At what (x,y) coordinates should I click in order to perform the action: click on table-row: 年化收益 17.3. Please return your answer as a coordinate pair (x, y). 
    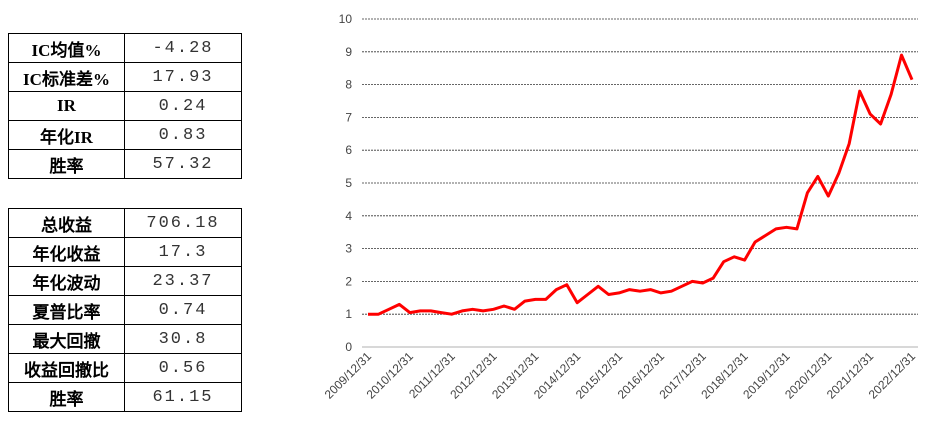
    Looking at the image, I should click on (125, 252).